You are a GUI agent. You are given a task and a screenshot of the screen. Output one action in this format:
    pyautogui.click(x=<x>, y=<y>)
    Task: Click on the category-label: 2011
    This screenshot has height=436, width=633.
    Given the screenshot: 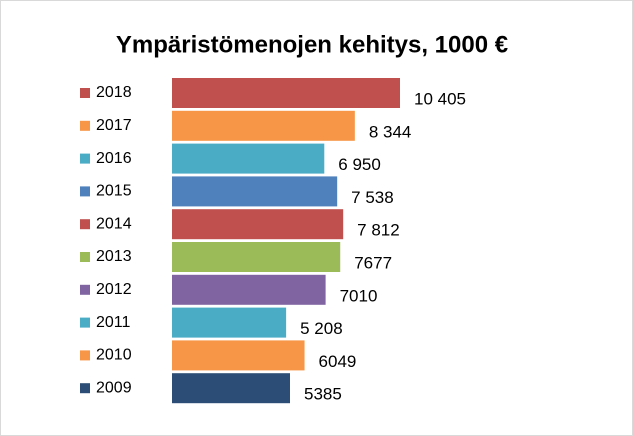 What is the action you would take?
    pyautogui.click(x=113, y=322)
    